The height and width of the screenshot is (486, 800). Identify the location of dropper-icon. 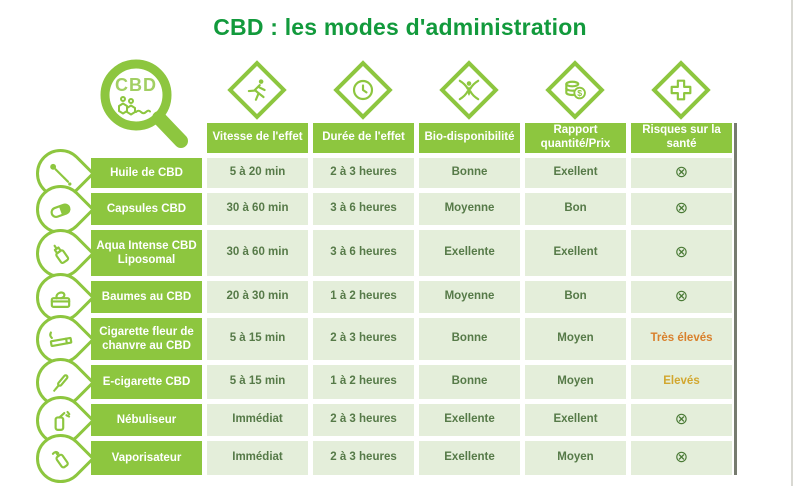
(60, 173).